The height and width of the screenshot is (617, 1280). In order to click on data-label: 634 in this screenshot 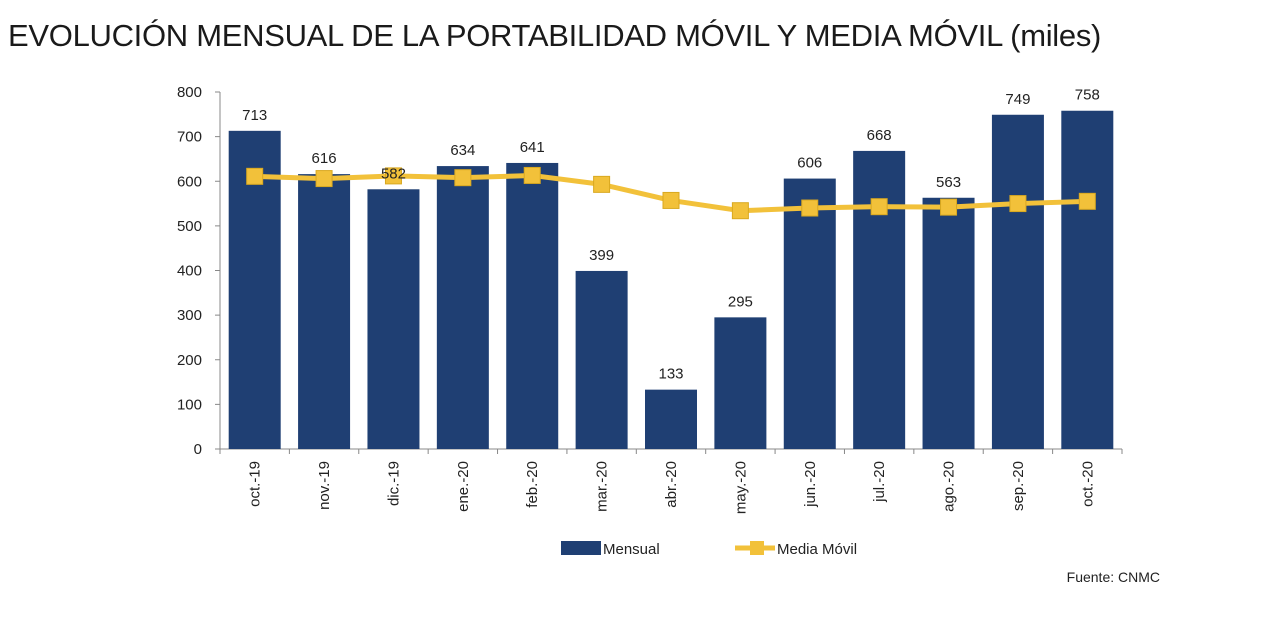, I will do `click(462, 150)`.